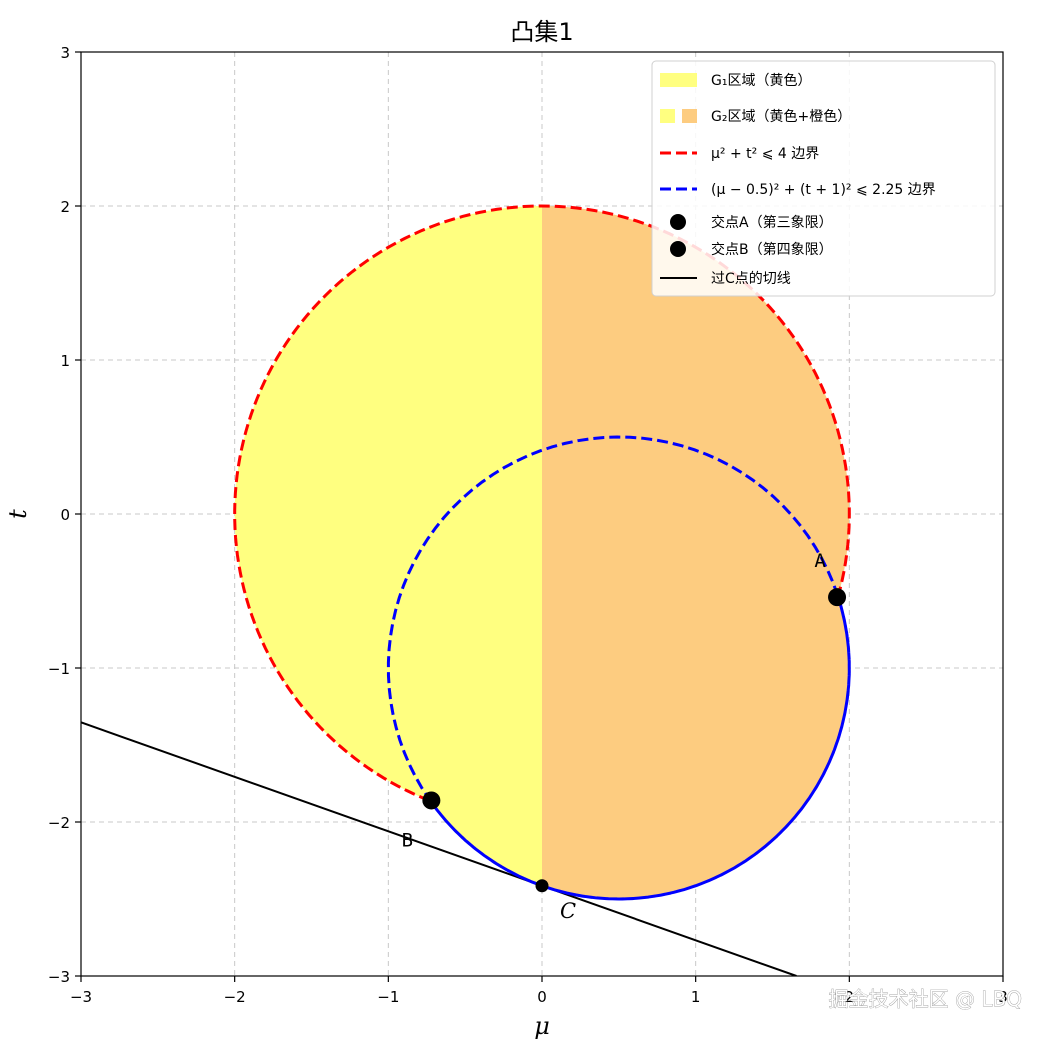 Image resolution: width=1051 pixels, height=1039 pixels. What do you see at coordinates (431, 800) in the screenshot?
I see `point-b` at bounding box center [431, 800].